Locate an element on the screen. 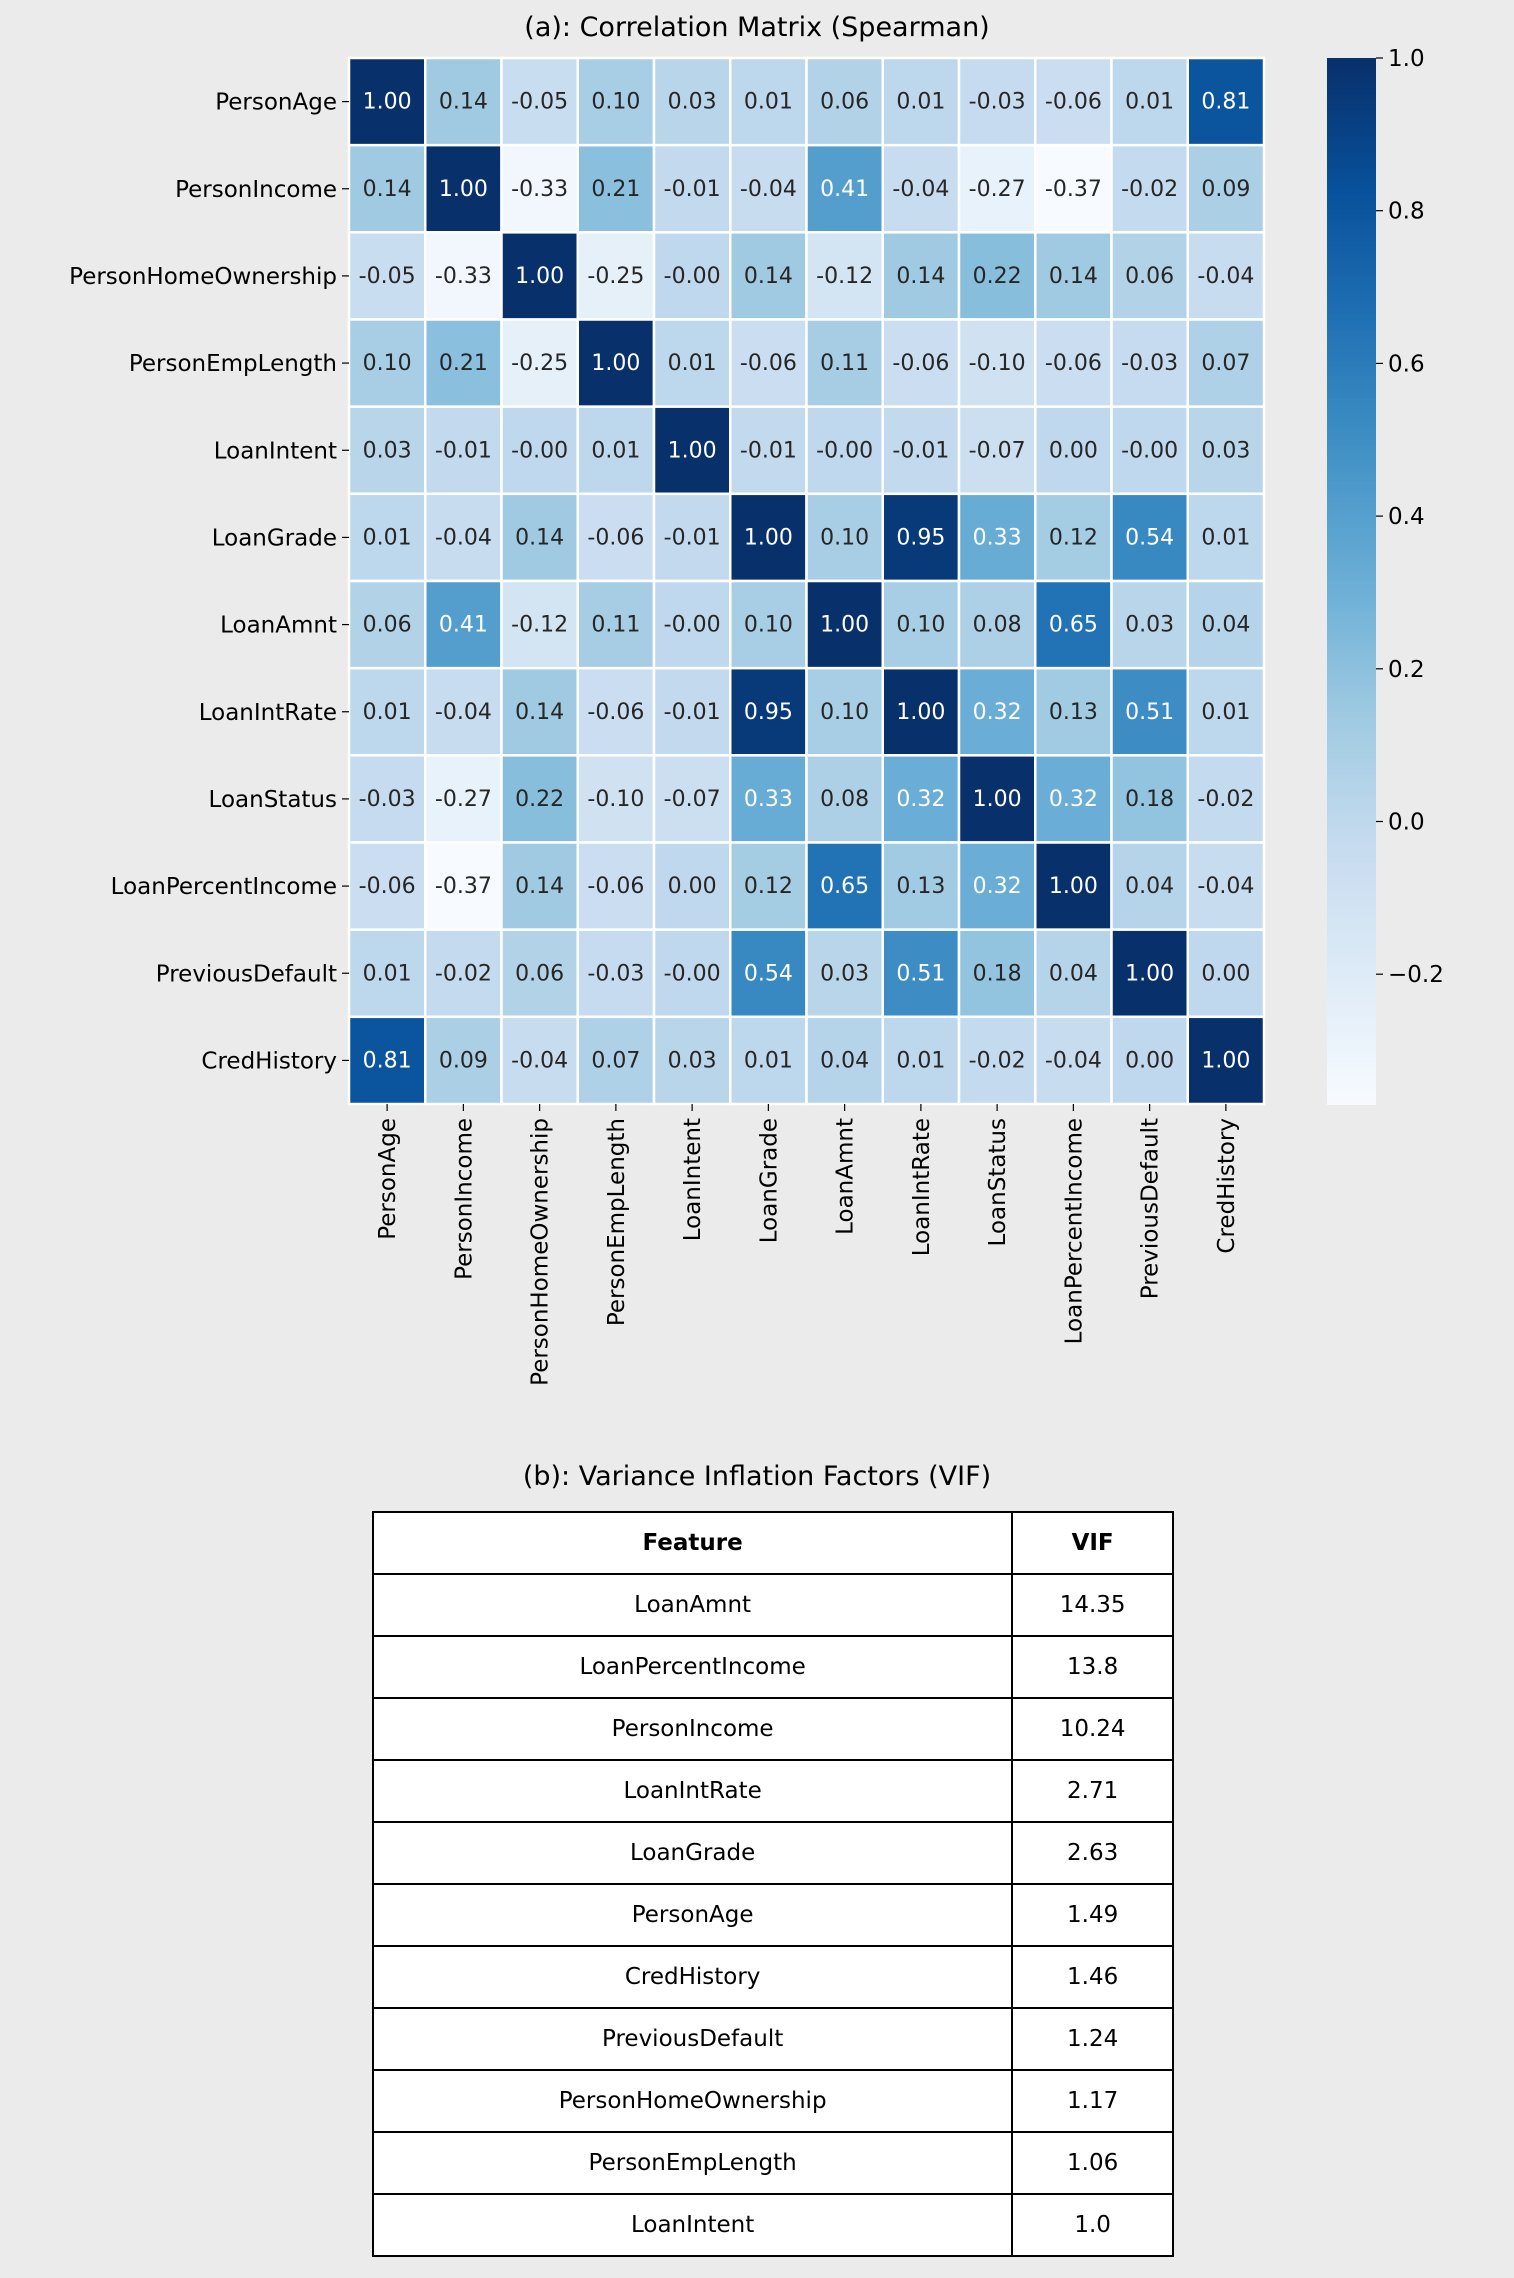 The image size is (1514, 2278). cell-value-label: 0.10 is located at coordinates (920, 625).